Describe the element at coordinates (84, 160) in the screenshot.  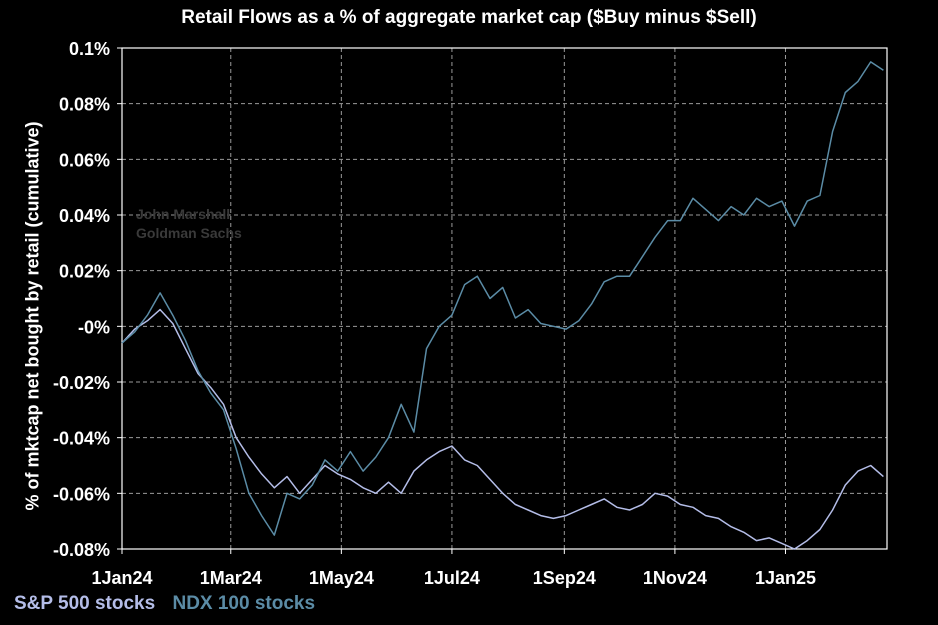
I see `y-tick-label: 0.06%` at that location.